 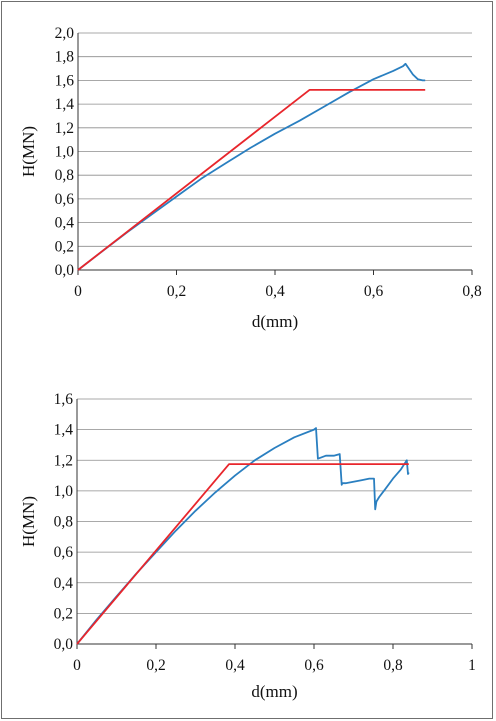 I want to click on y-tick-label: 2,0, so click(x=65, y=33).